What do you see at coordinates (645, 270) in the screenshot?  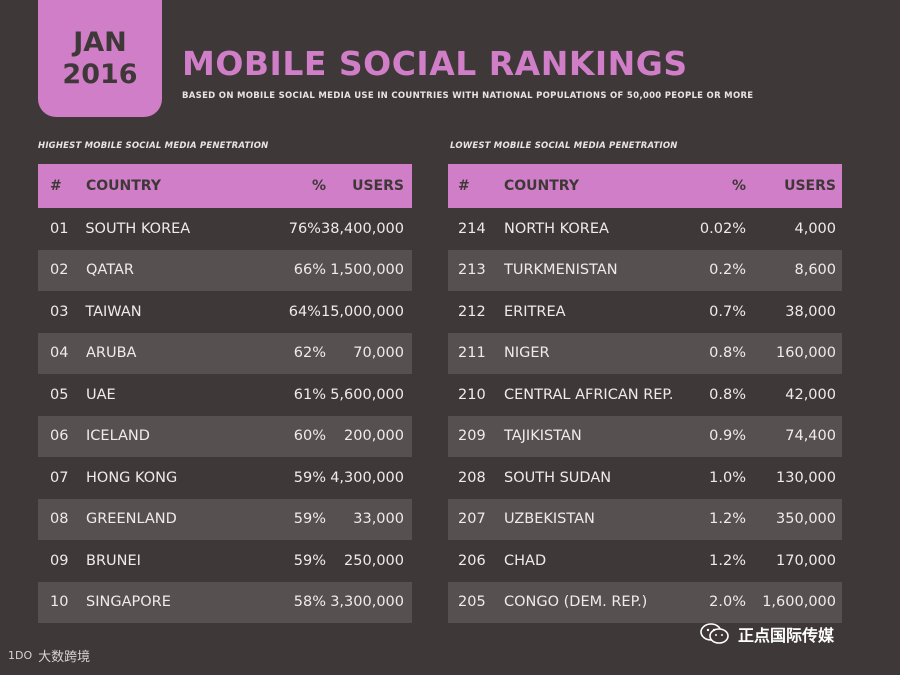 I see `table-row: 213 TURKMENISTAN 0.2% 8,600` at bounding box center [645, 270].